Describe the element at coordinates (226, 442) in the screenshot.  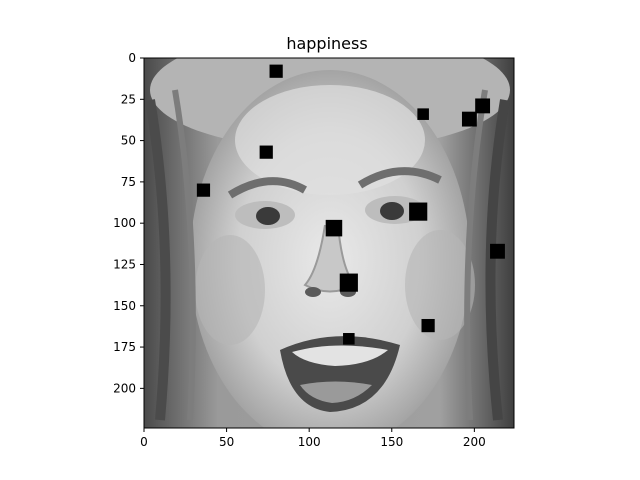
I see `x-tick-label: 50` at that location.